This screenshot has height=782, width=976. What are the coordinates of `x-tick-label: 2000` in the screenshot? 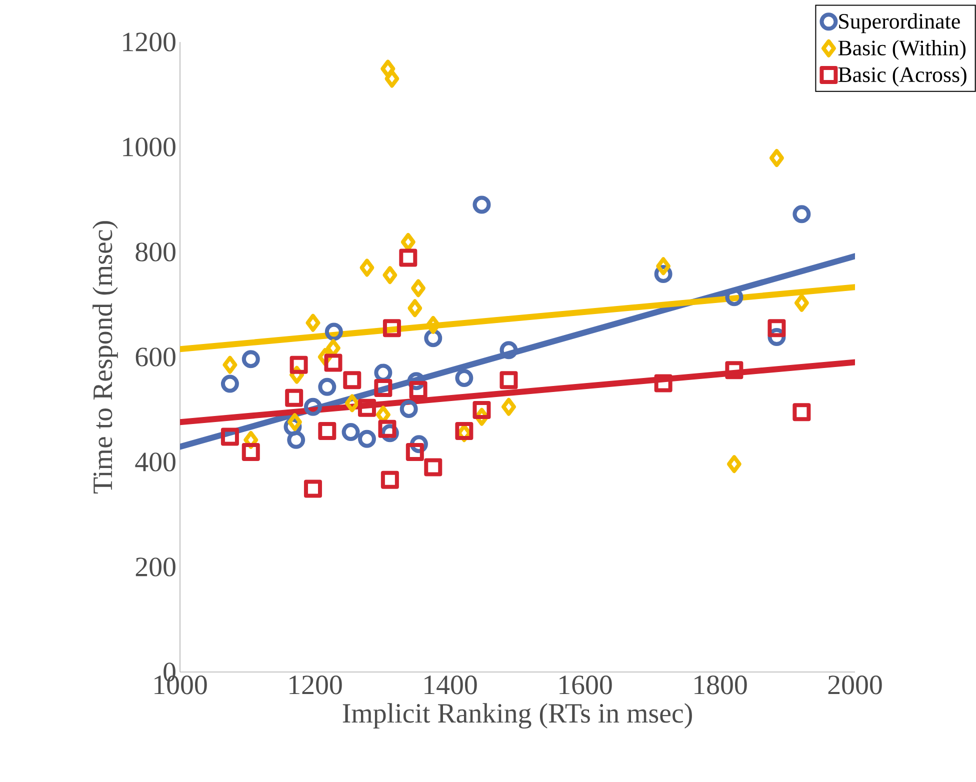 It's located at (855, 685).